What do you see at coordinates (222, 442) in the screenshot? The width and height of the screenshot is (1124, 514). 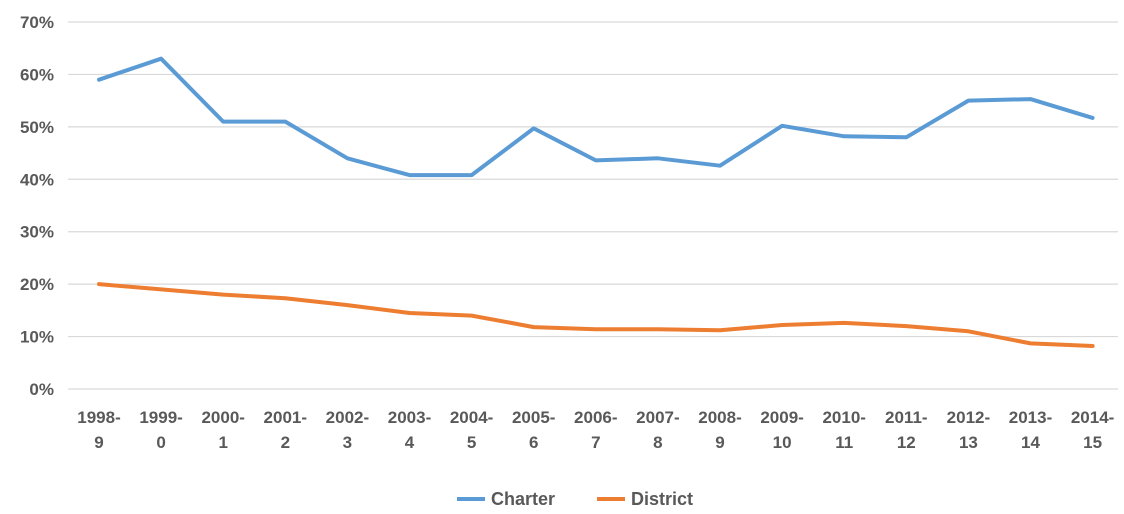 I see `x-tick-label-line2: 1` at bounding box center [222, 442].